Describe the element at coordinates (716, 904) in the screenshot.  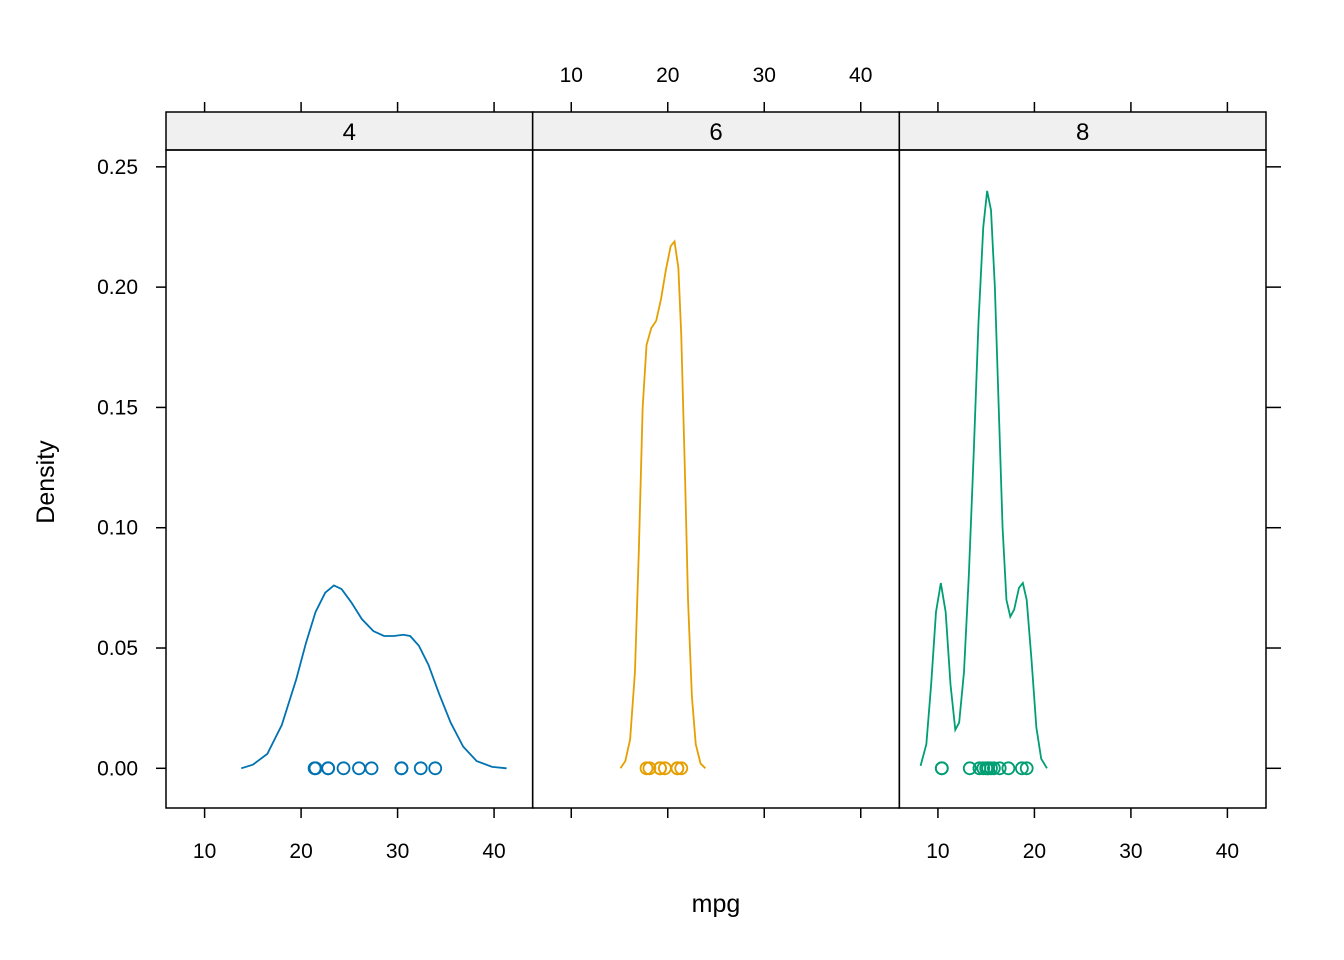
I see `x-axis-label: mpg` at that location.